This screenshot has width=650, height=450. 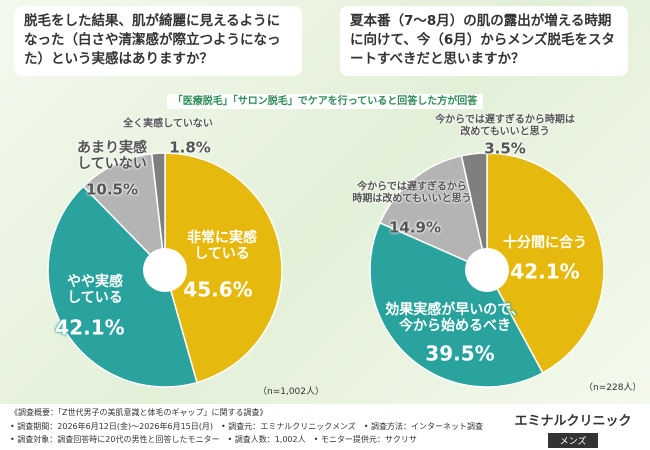 What do you see at coordinates (415, 227) in the screenshot?
I see `slice-value: 14.9%` at bounding box center [415, 227].